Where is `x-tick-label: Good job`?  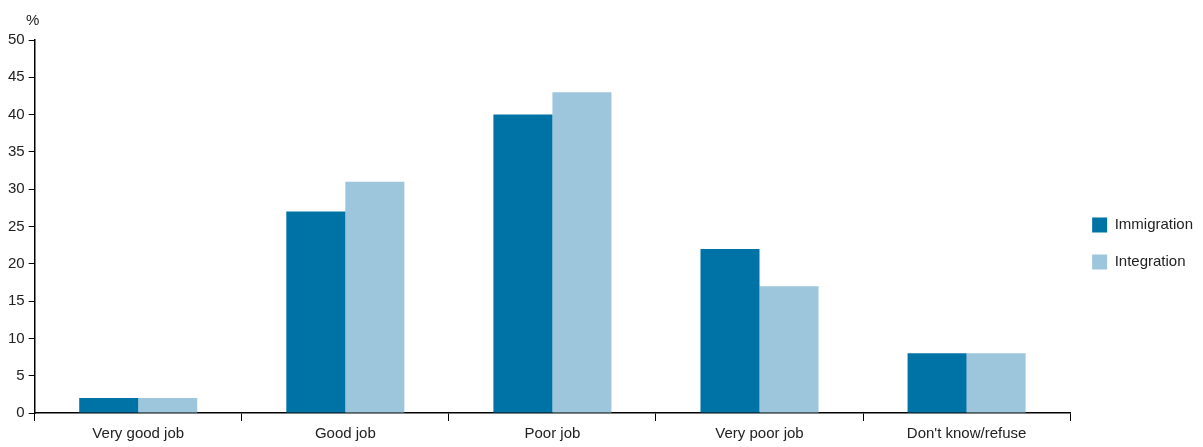 x-tick-label: Good job is located at coordinates (345, 433).